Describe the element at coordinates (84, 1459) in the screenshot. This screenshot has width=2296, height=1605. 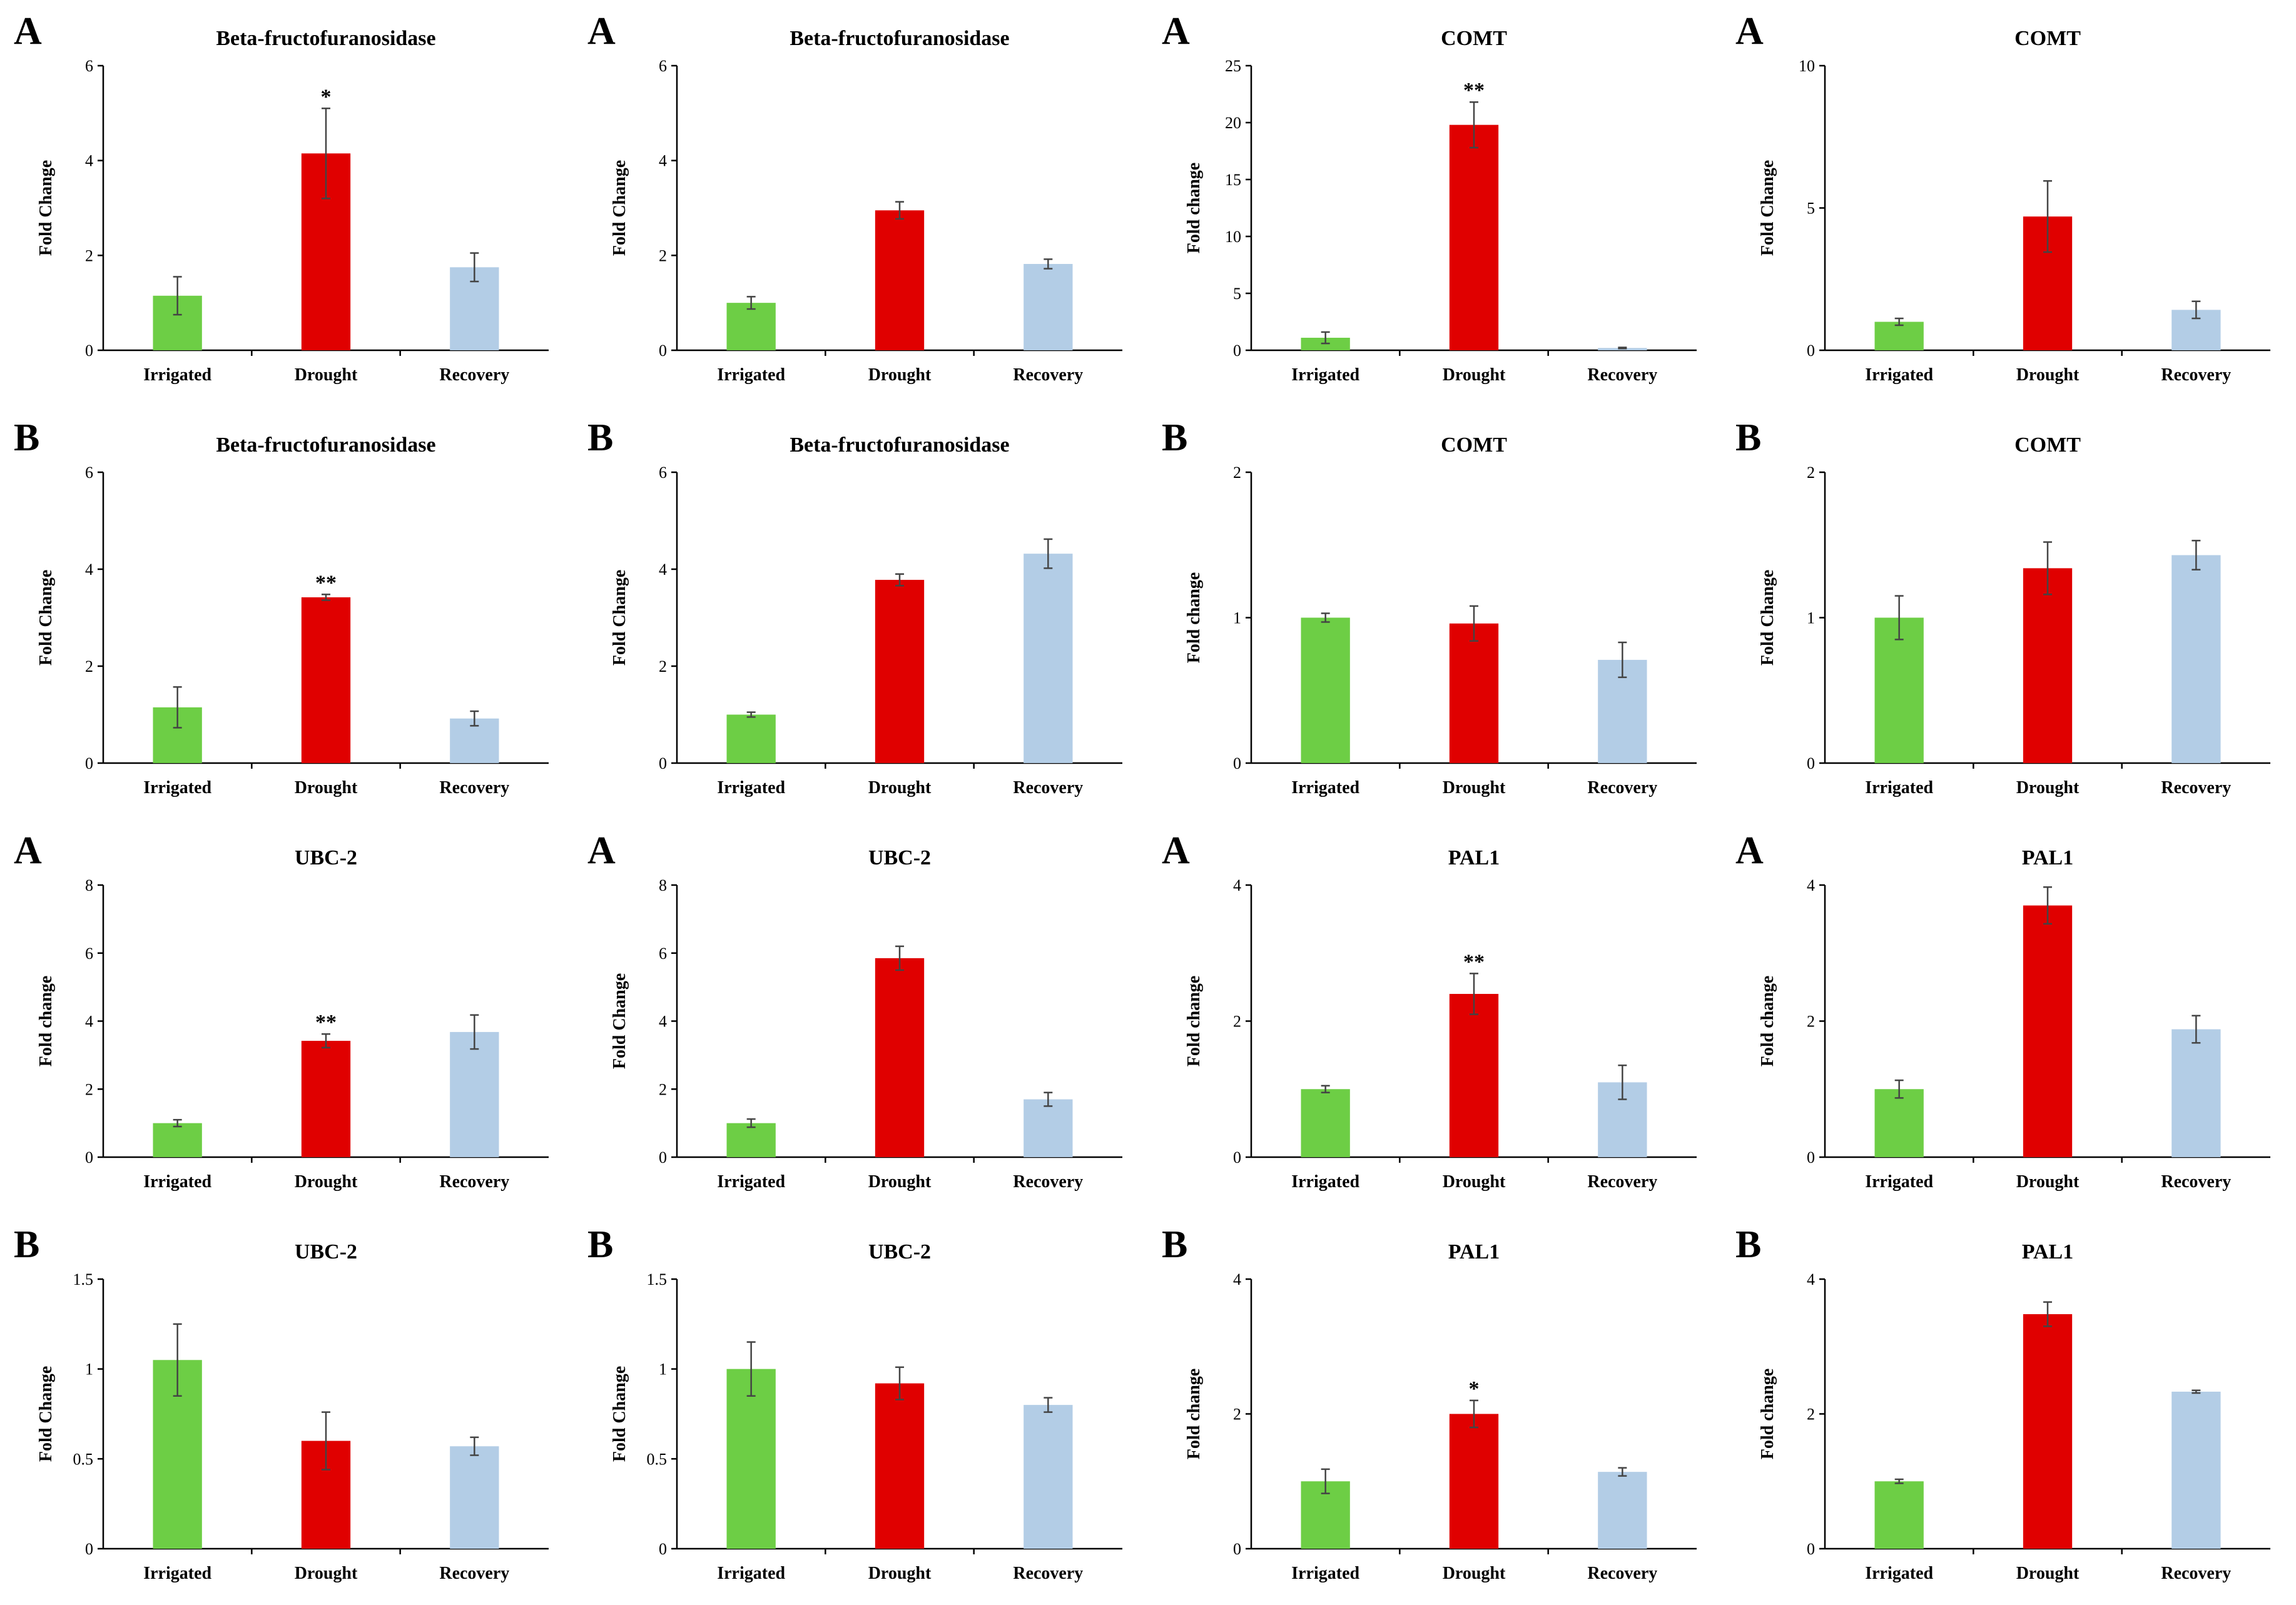
I see `y-tick-label: 0.5` at that location.